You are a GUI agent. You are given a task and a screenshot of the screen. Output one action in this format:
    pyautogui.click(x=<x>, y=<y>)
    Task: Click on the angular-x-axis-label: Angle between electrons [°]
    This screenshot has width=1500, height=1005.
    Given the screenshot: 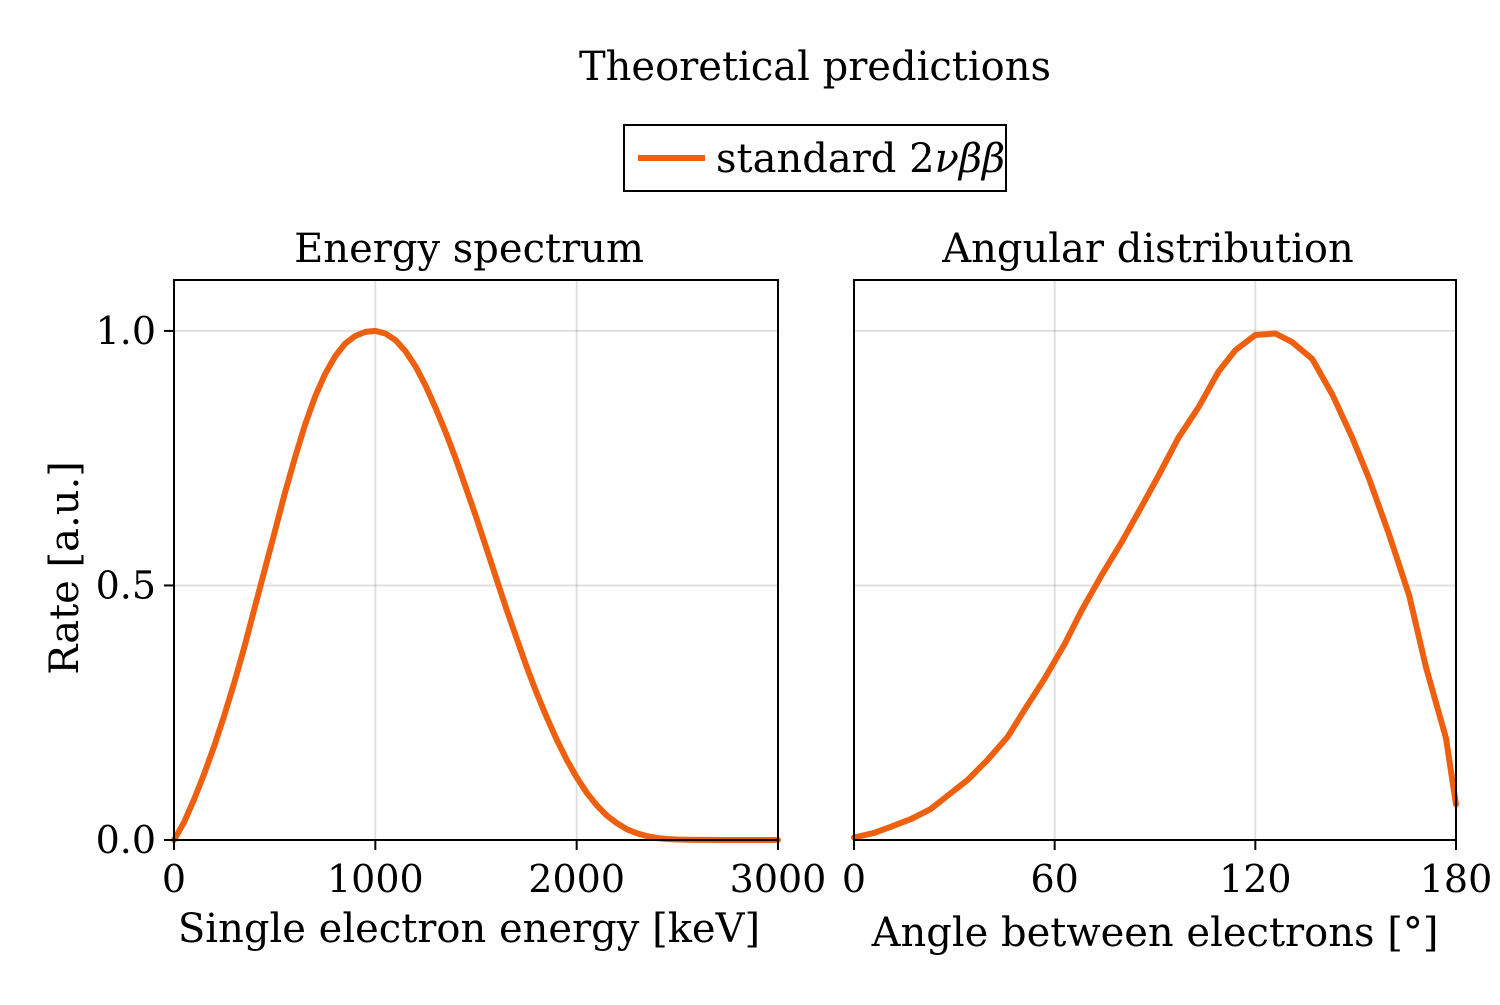 What is the action you would take?
    pyautogui.click(x=1155, y=933)
    